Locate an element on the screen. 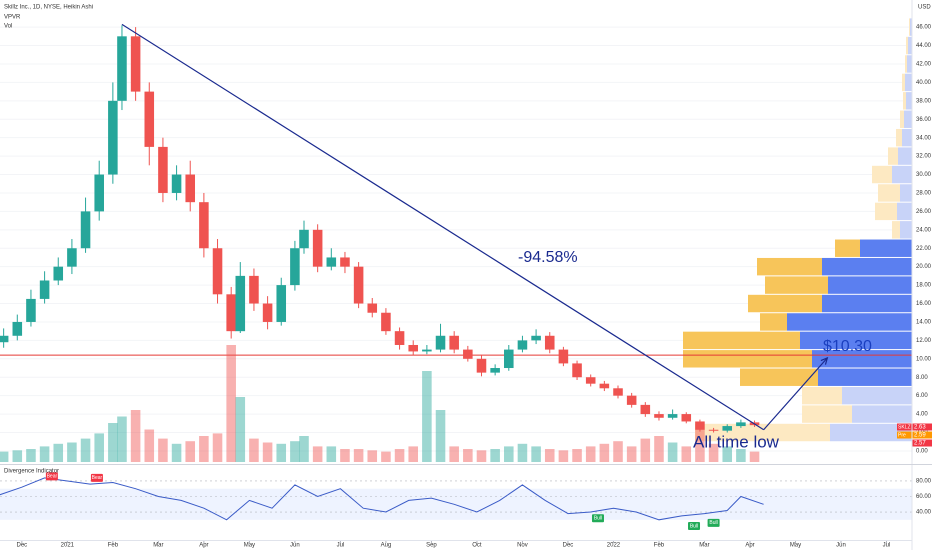 This screenshot has height=550, width=932. x-tick-label: Aug is located at coordinates (386, 546).